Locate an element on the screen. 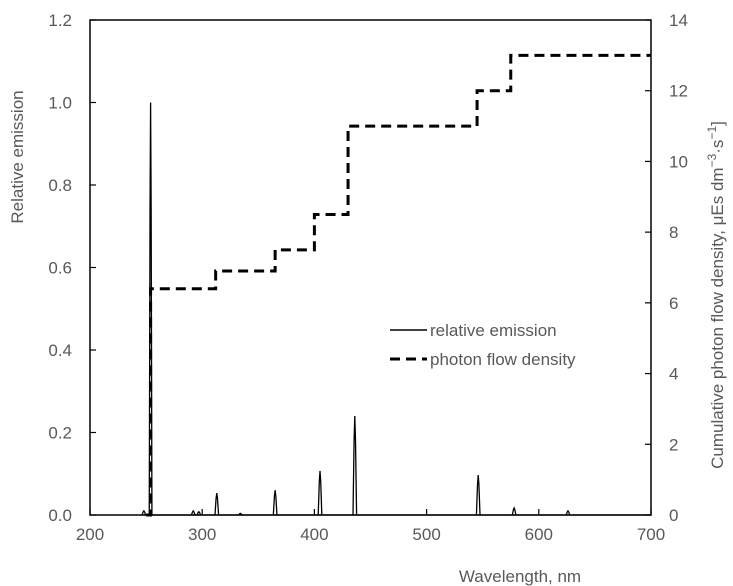  y2-tick-label: 6 is located at coordinates (673, 303).